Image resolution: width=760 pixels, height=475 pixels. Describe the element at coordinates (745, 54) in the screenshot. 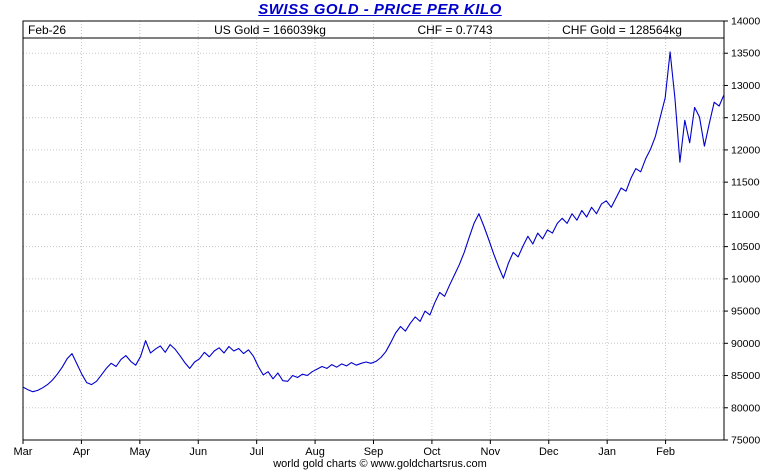

I see `y-tick-label: 135000` at that location.